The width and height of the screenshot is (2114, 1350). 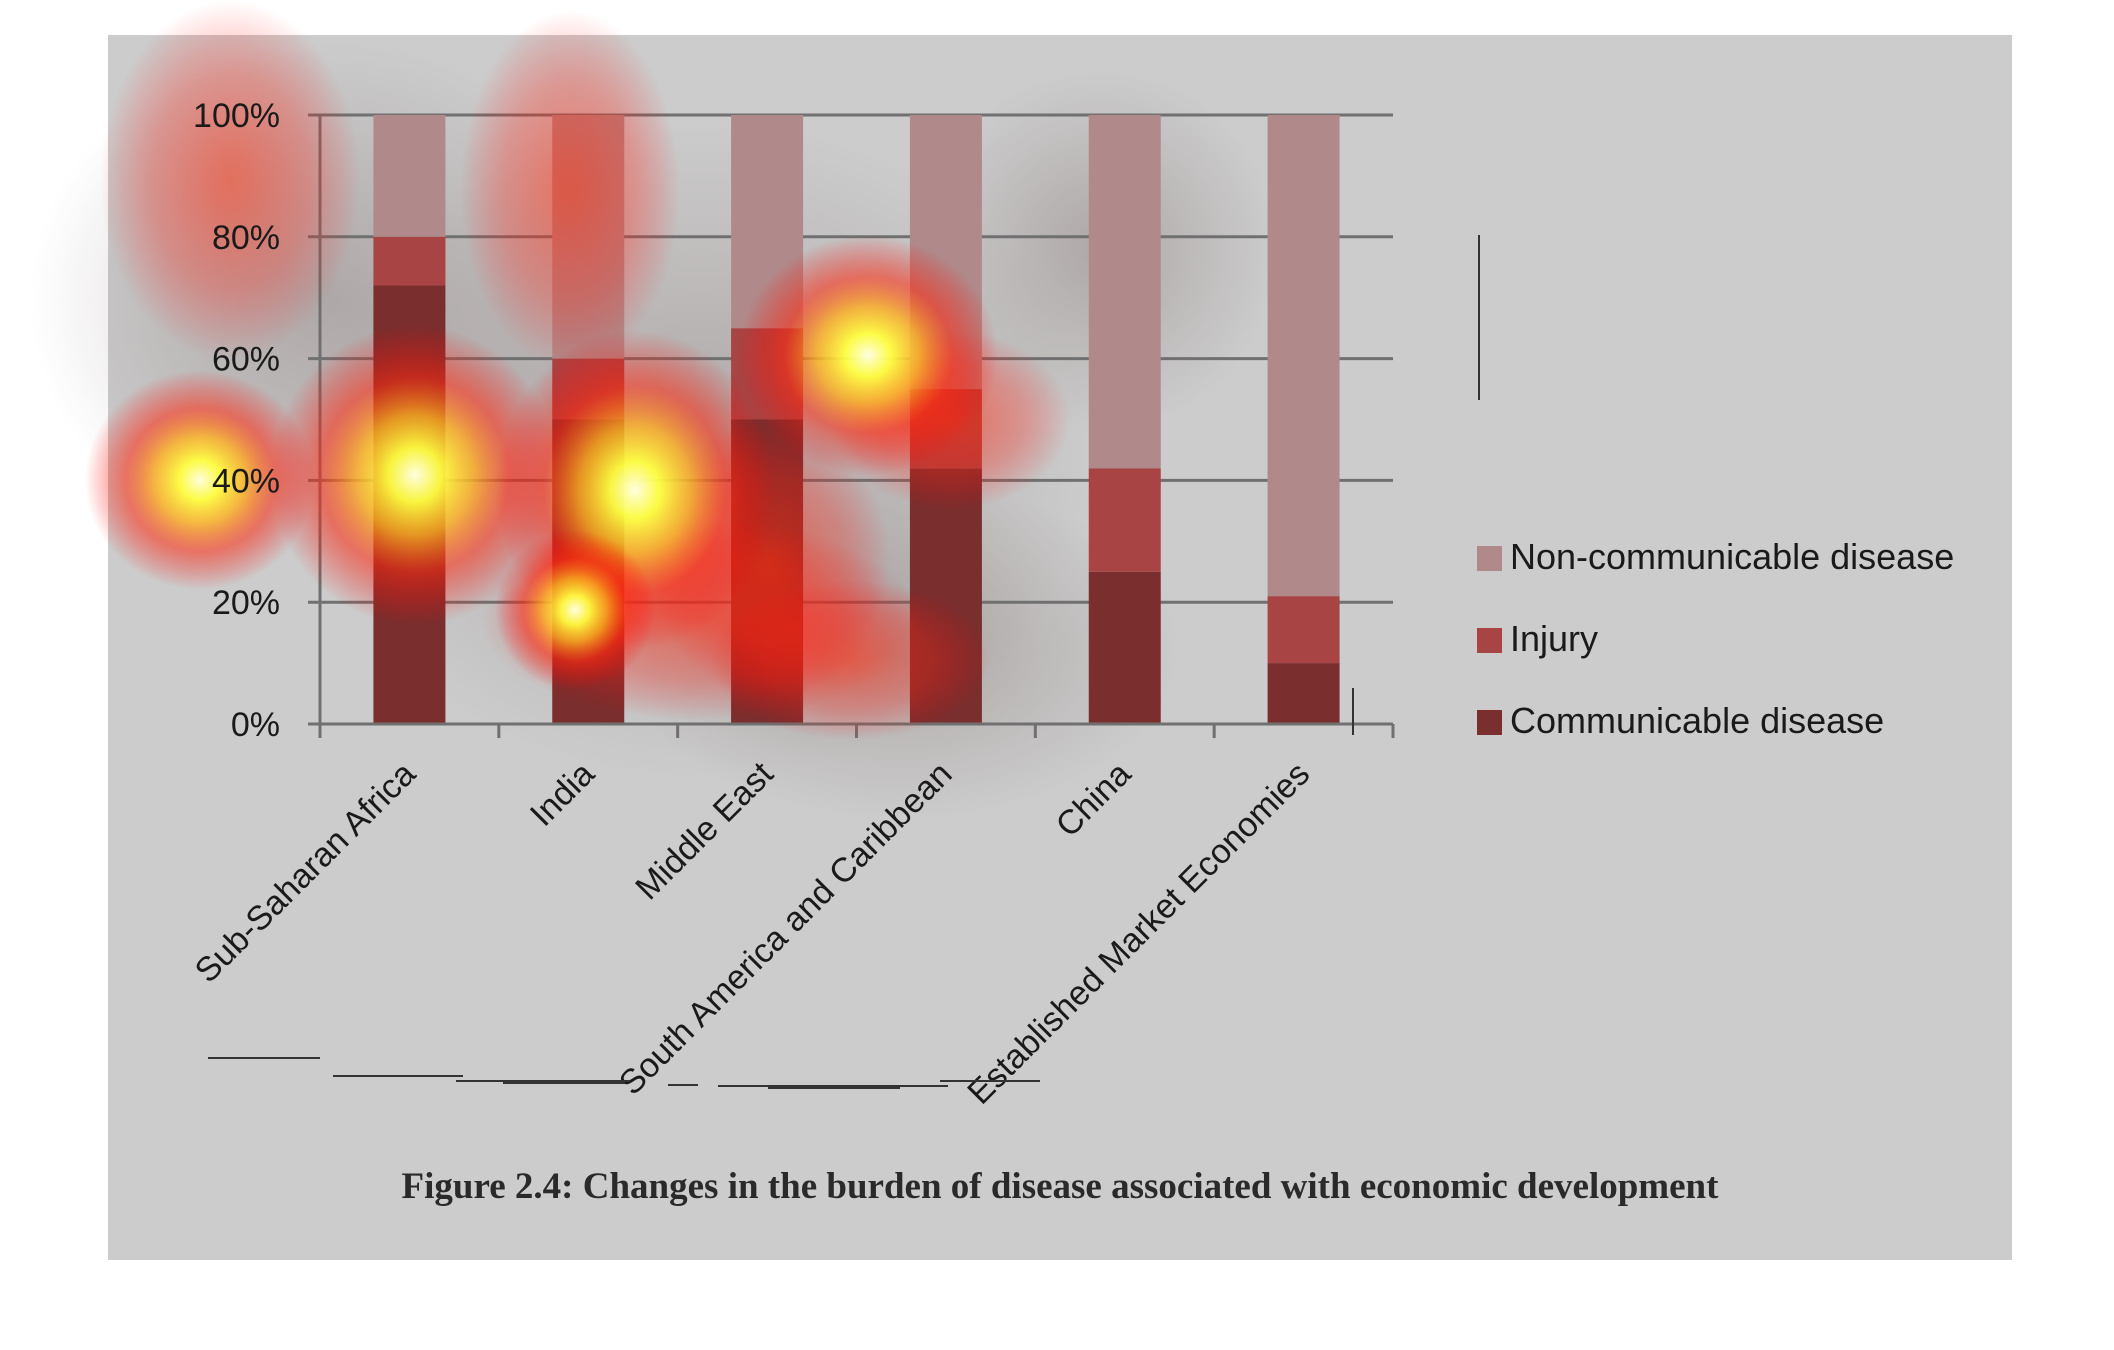 I want to click on y-tick-label: 40%, so click(x=246, y=481).